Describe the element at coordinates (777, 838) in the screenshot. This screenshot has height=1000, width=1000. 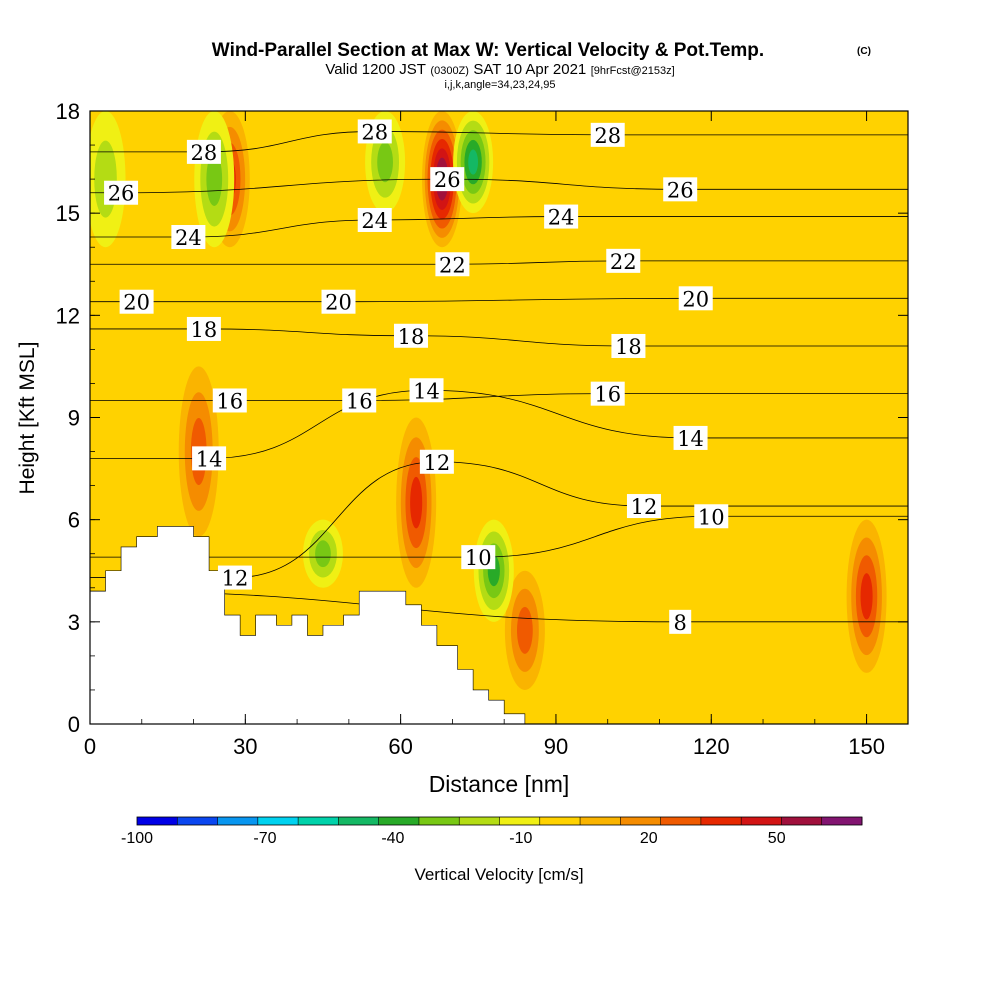
I see `colorbar-tick-label: 50` at that location.